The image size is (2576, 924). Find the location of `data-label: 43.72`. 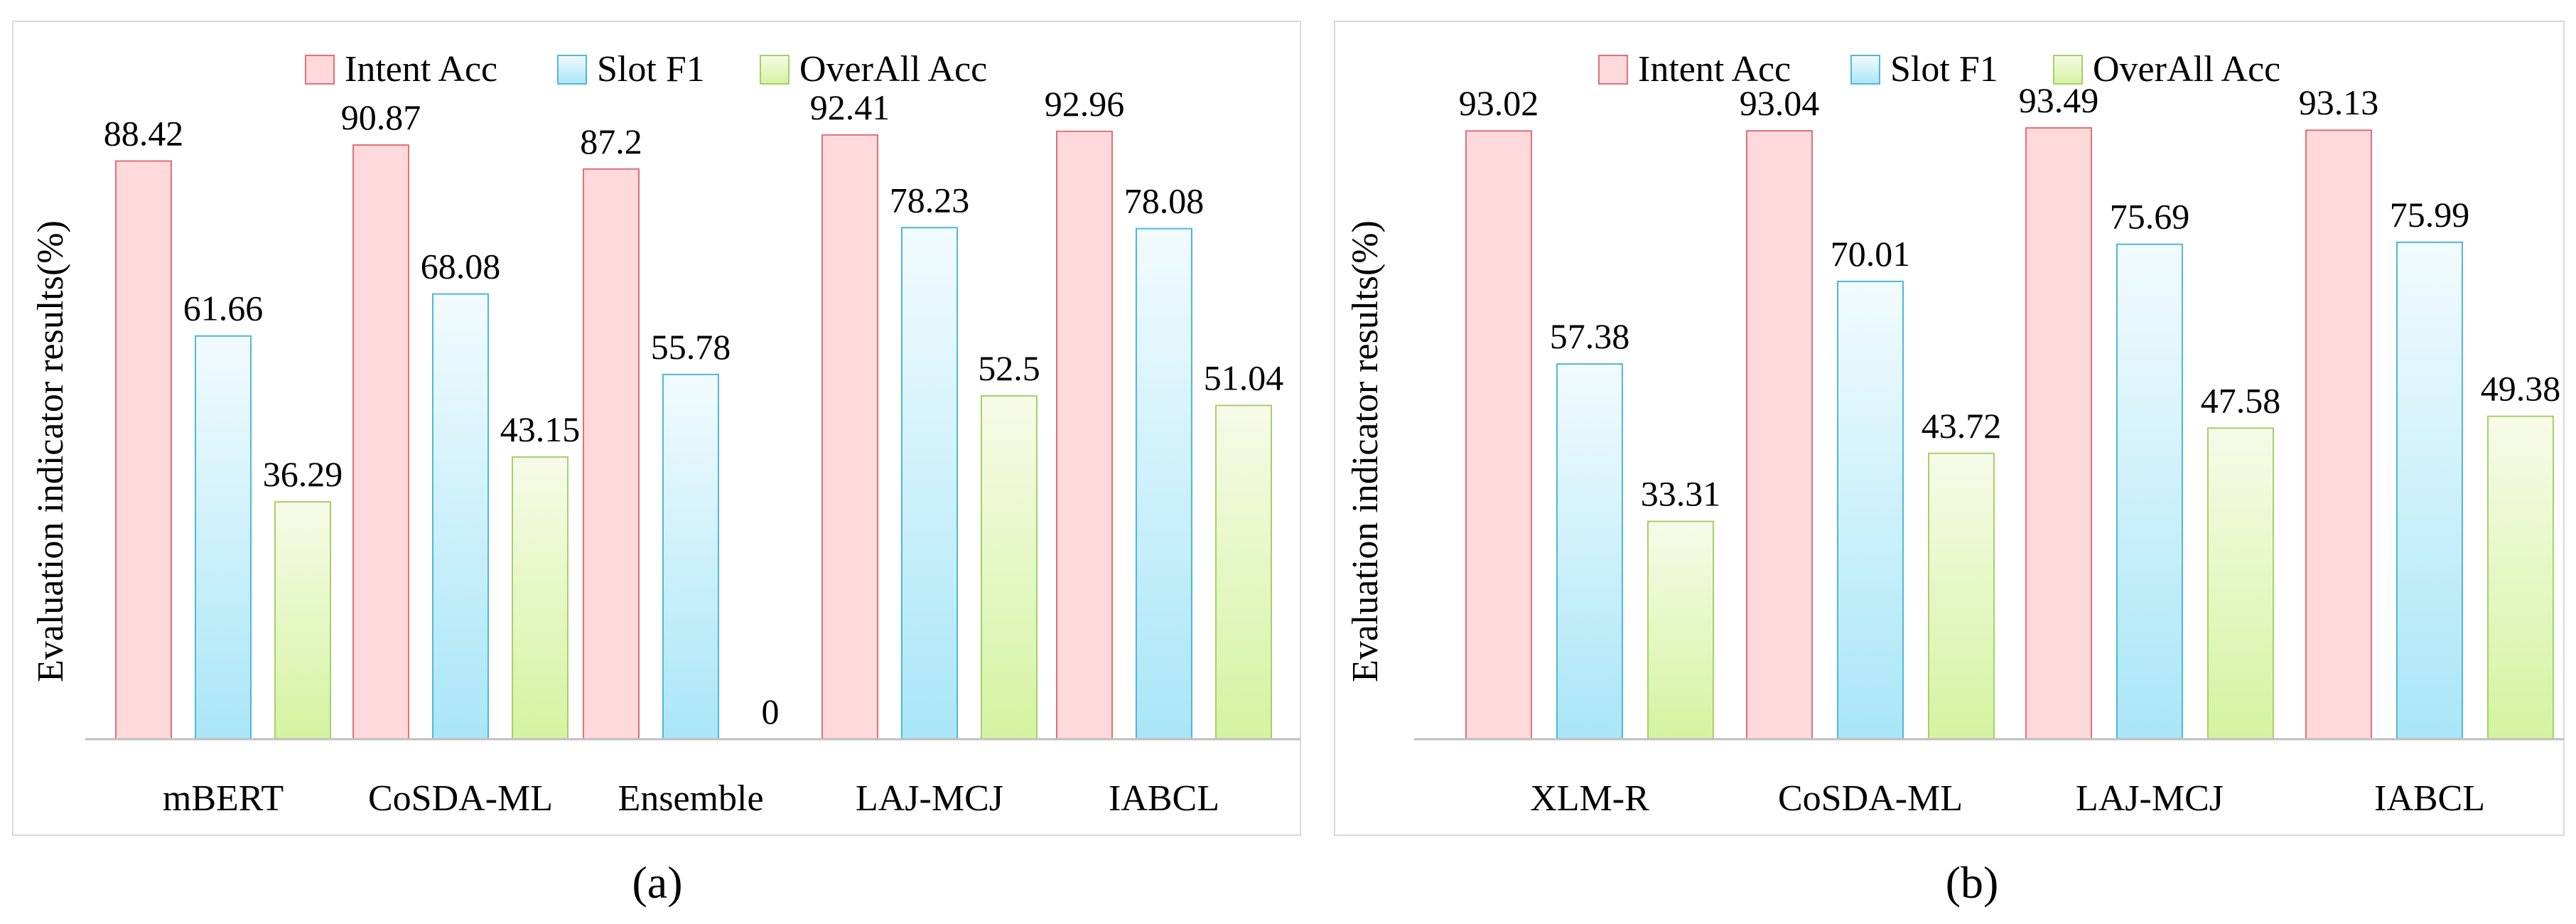

data-label: 43.72 is located at coordinates (1962, 426).